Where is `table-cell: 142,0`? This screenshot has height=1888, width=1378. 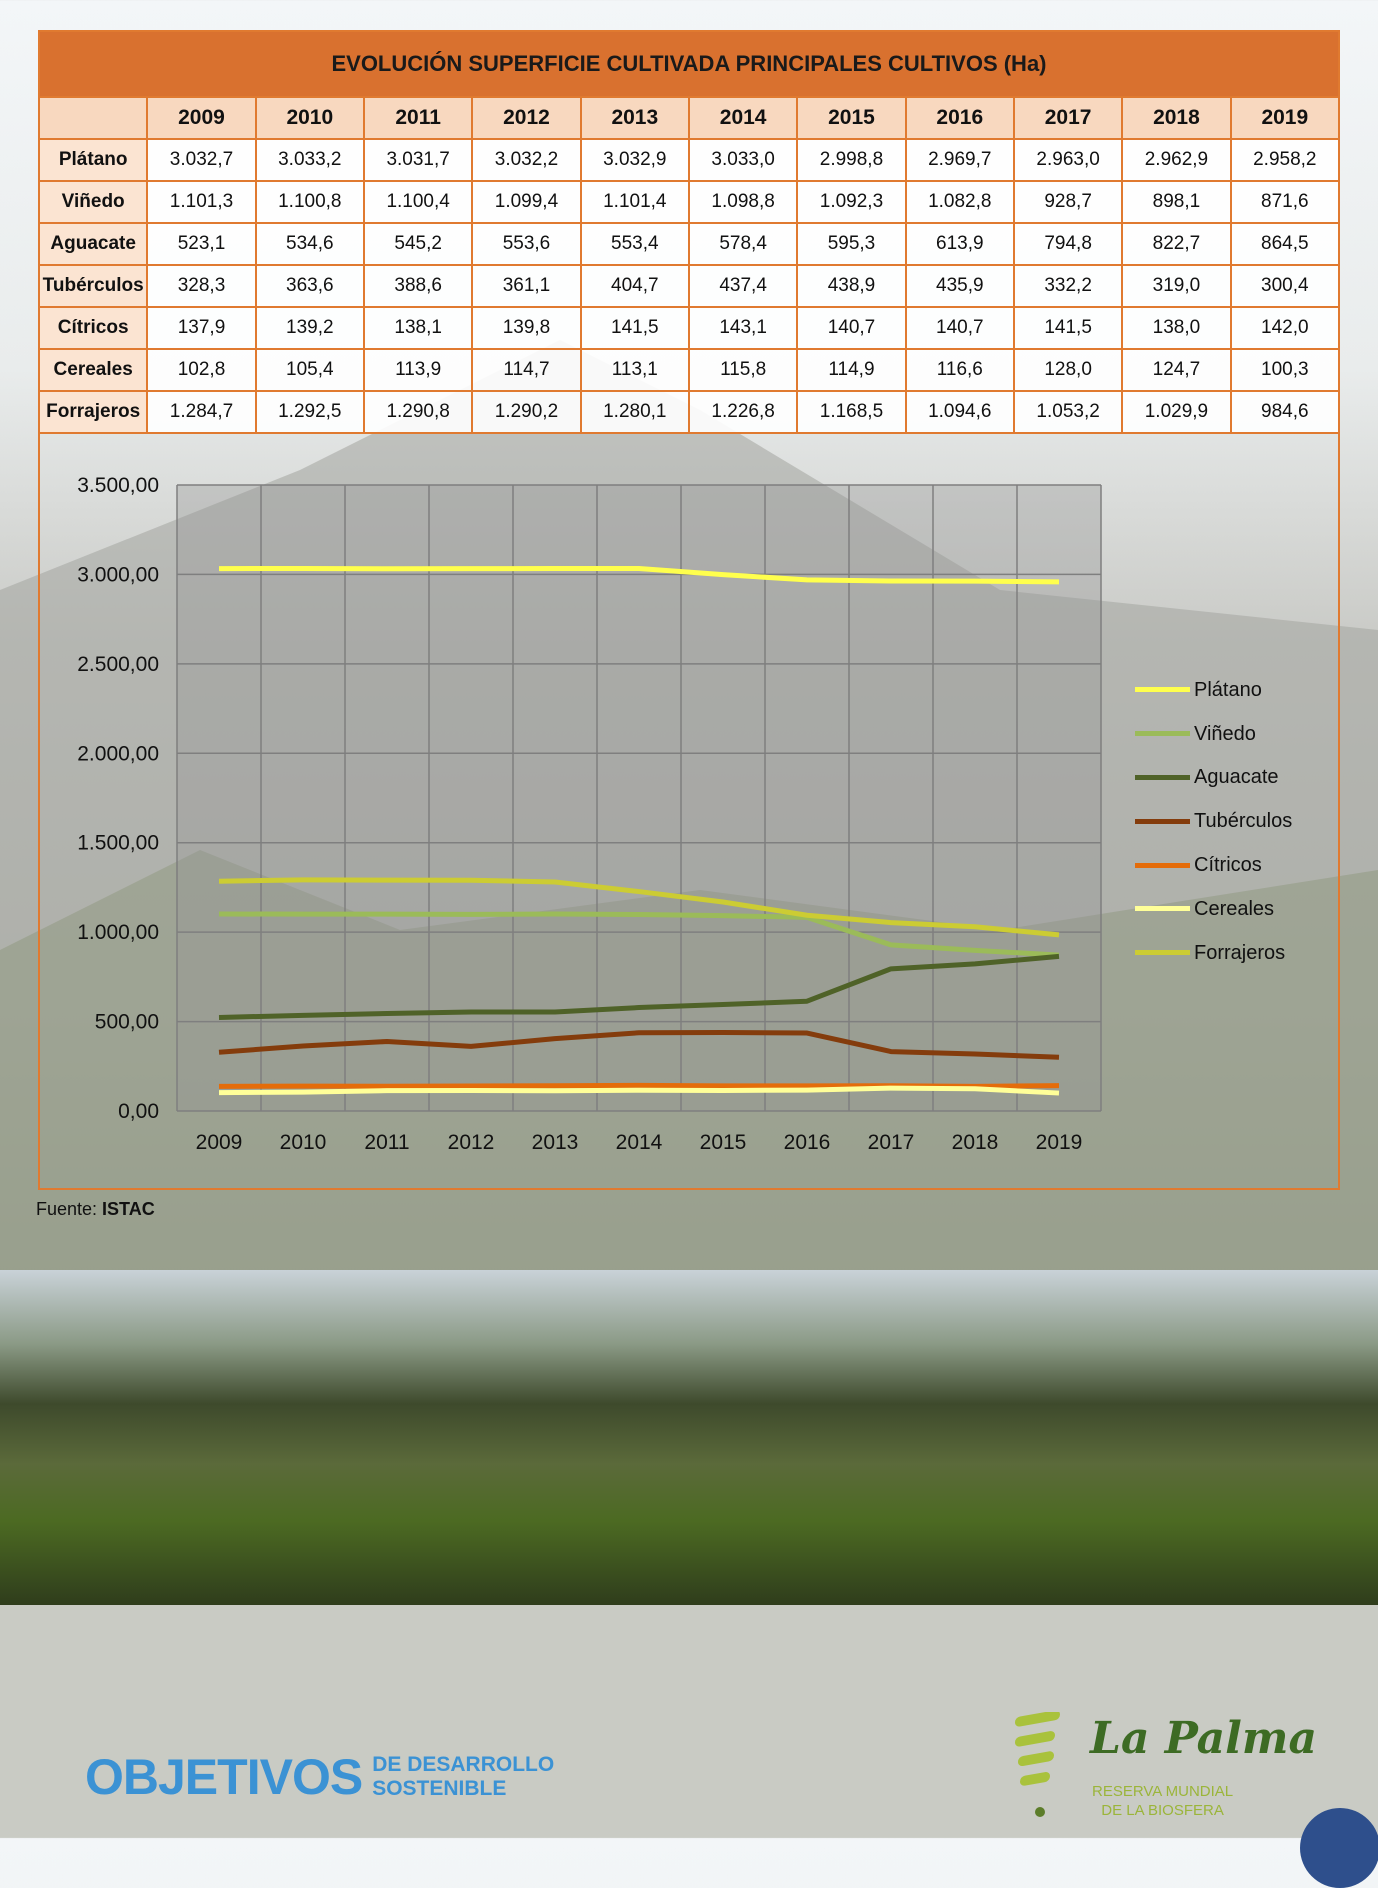 table-cell: 142,0 is located at coordinates (1285, 328).